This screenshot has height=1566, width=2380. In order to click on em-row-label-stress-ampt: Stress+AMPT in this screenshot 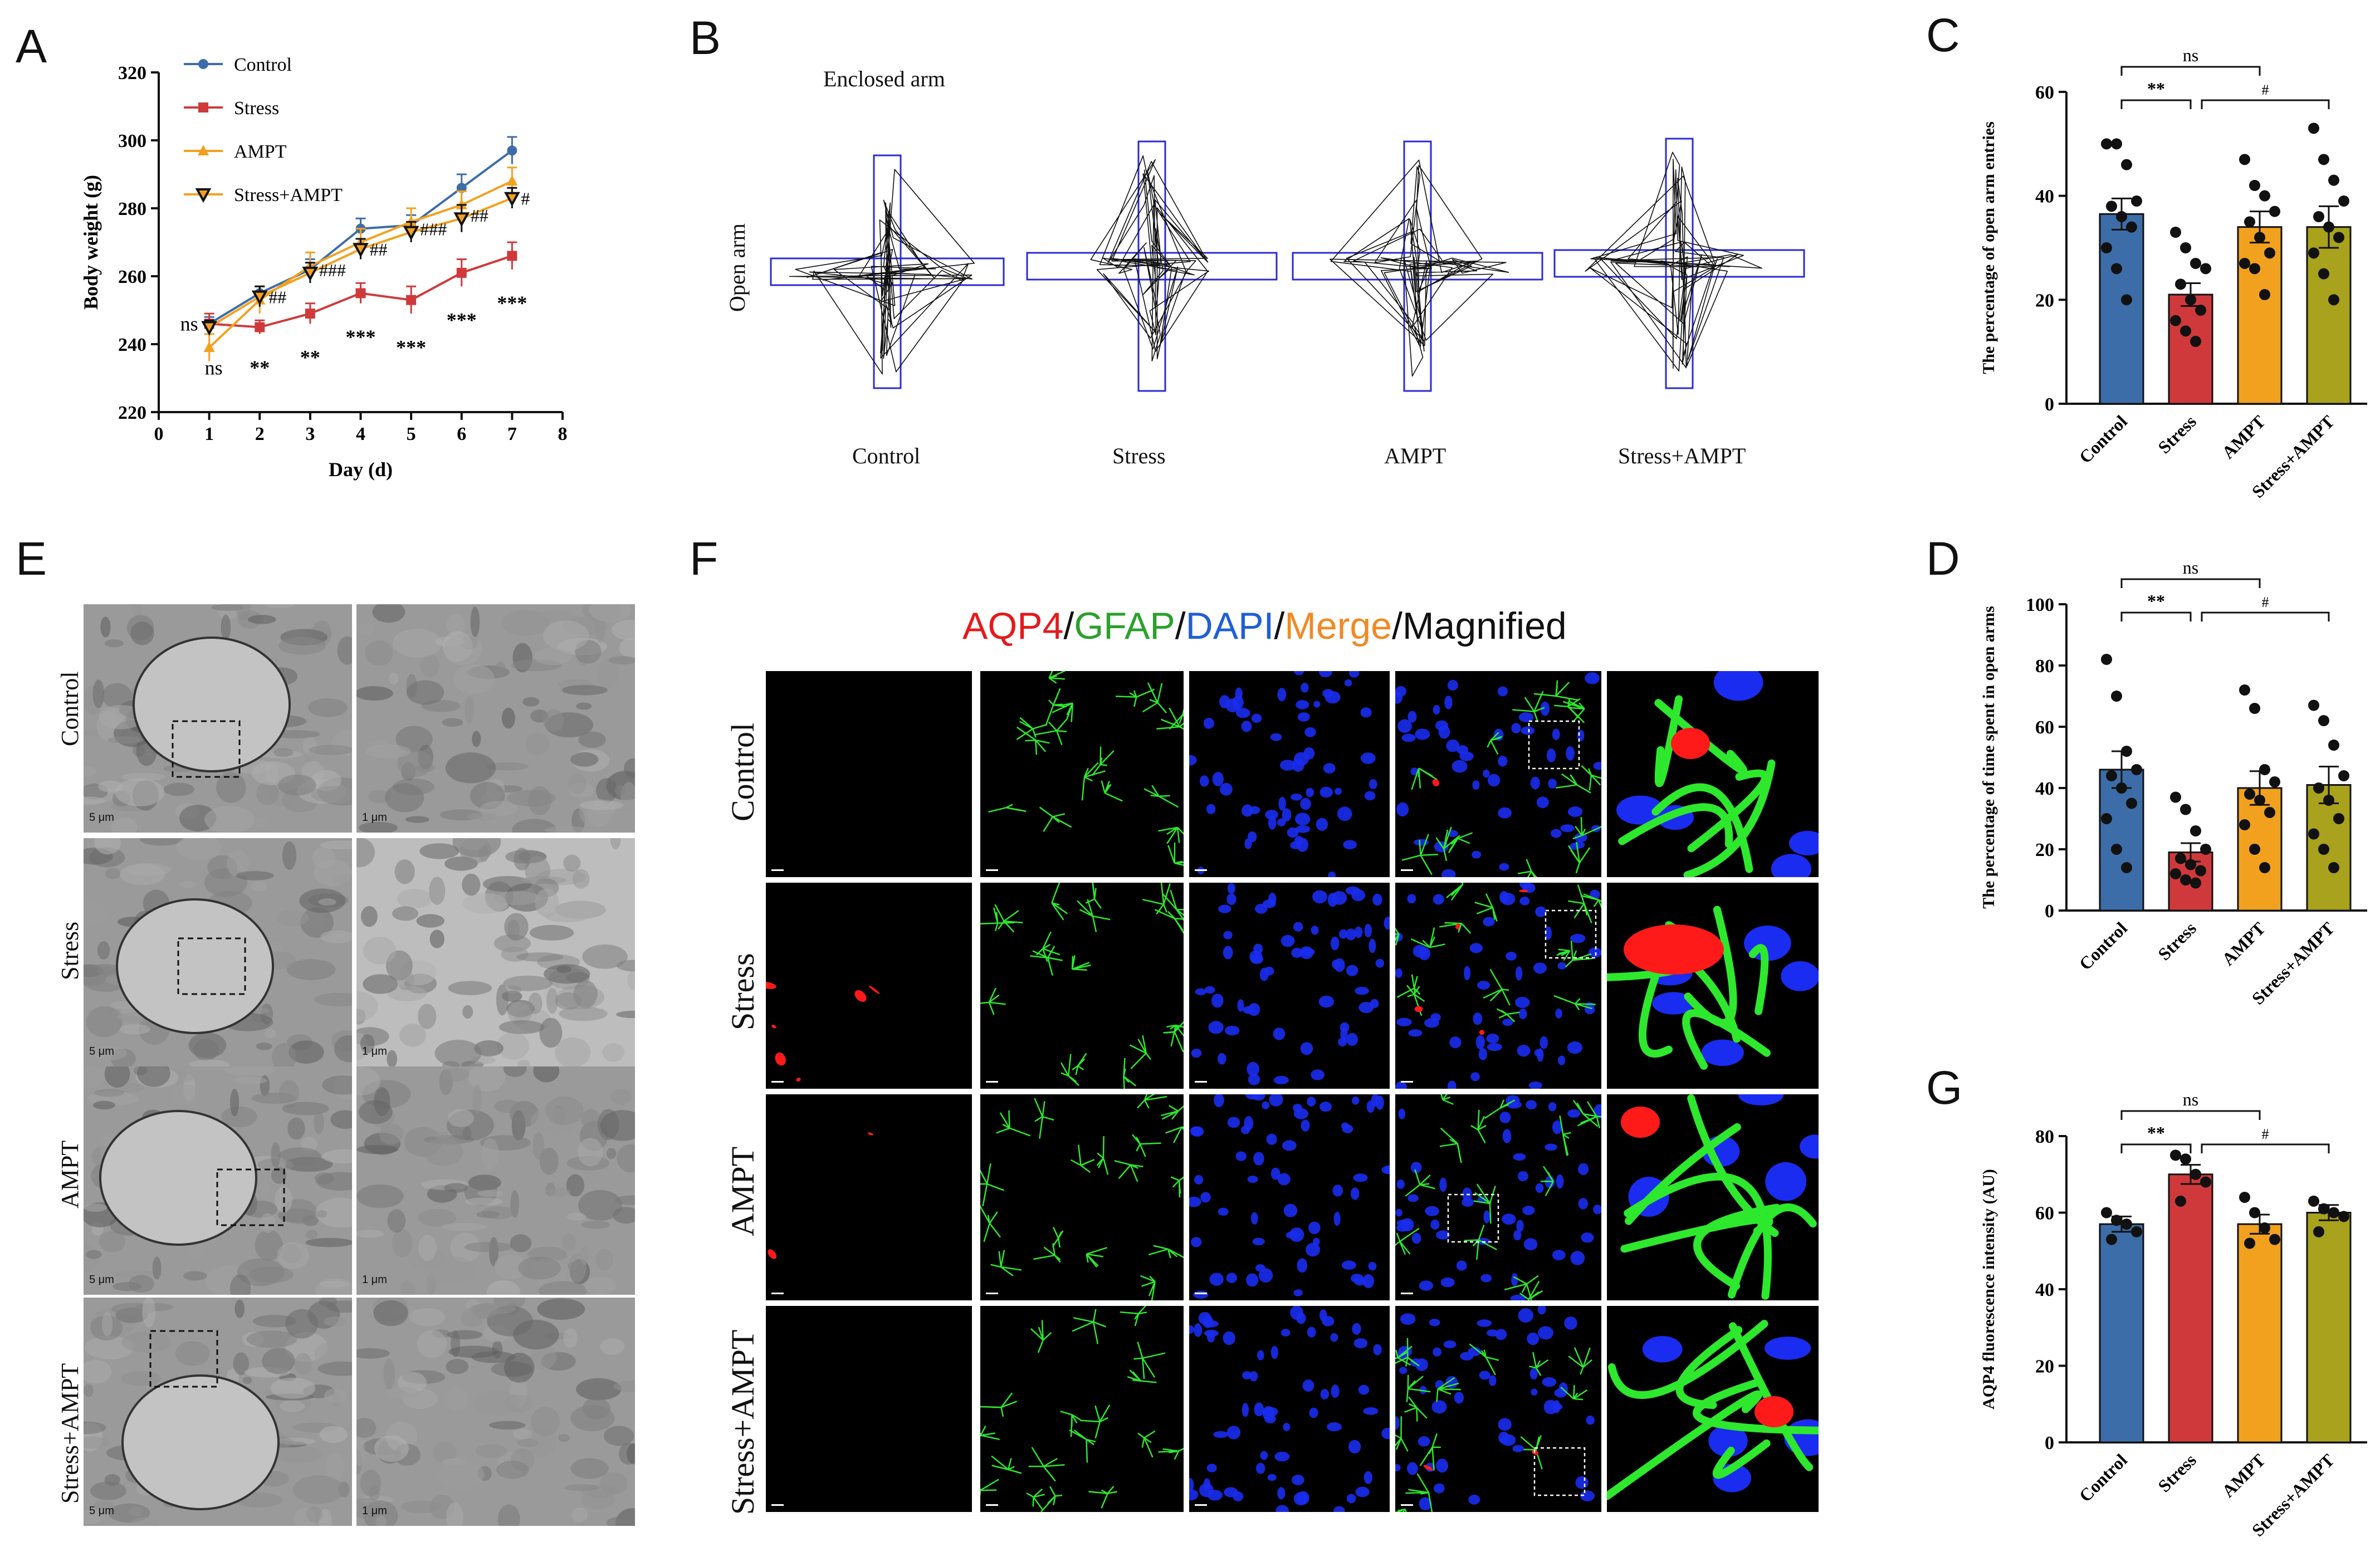, I will do `click(70, 1433)`.